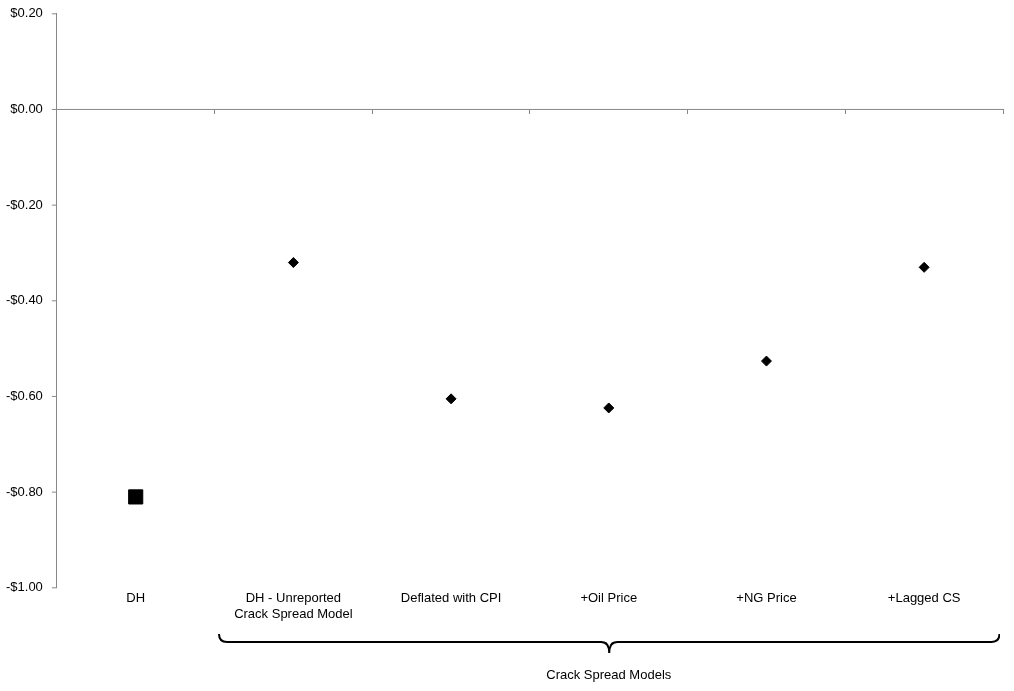  I want to click on x-tick-label: +Lagged CS, so click(924, 598).